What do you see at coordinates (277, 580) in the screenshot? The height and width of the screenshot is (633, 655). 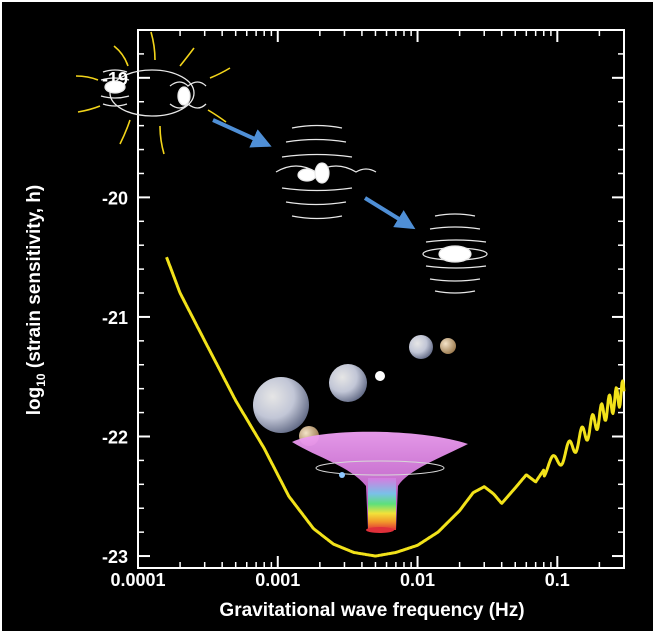 I see `x-tick-label: 0.001` at bounding box center [277, 580].